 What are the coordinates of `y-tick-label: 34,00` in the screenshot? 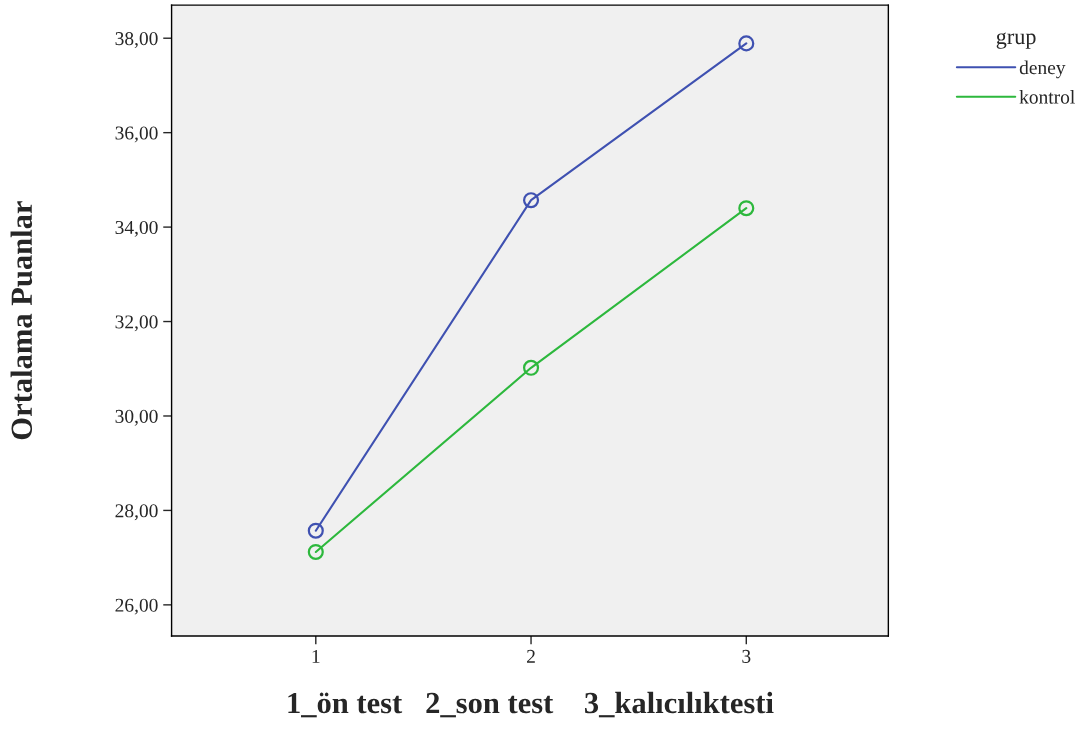 It's located at (136, 228).